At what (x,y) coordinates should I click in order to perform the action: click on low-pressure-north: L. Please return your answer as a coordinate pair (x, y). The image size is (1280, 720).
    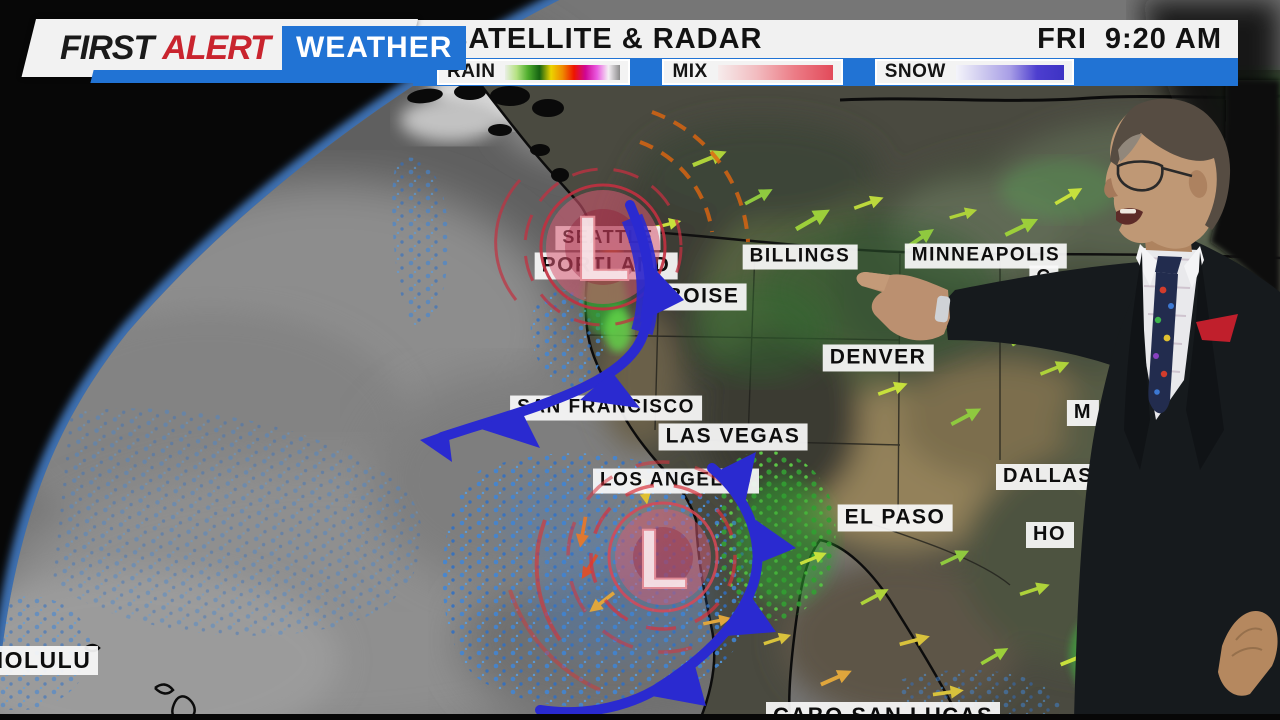
    Looking at the image, I should click on (588, 247).